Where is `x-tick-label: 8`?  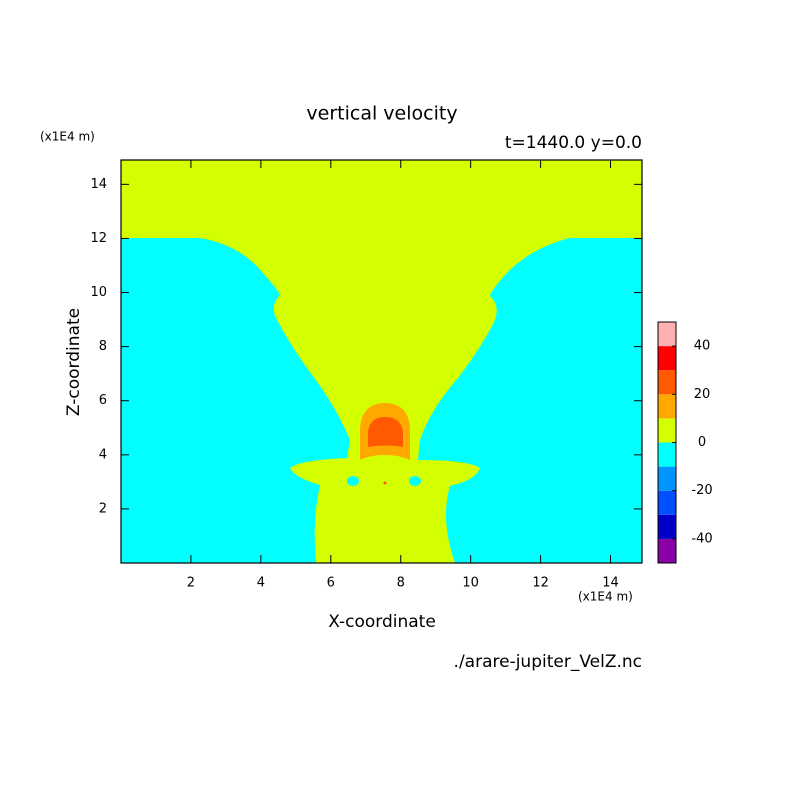 x-tick-label: 8 is located at coordinates (401, 583).